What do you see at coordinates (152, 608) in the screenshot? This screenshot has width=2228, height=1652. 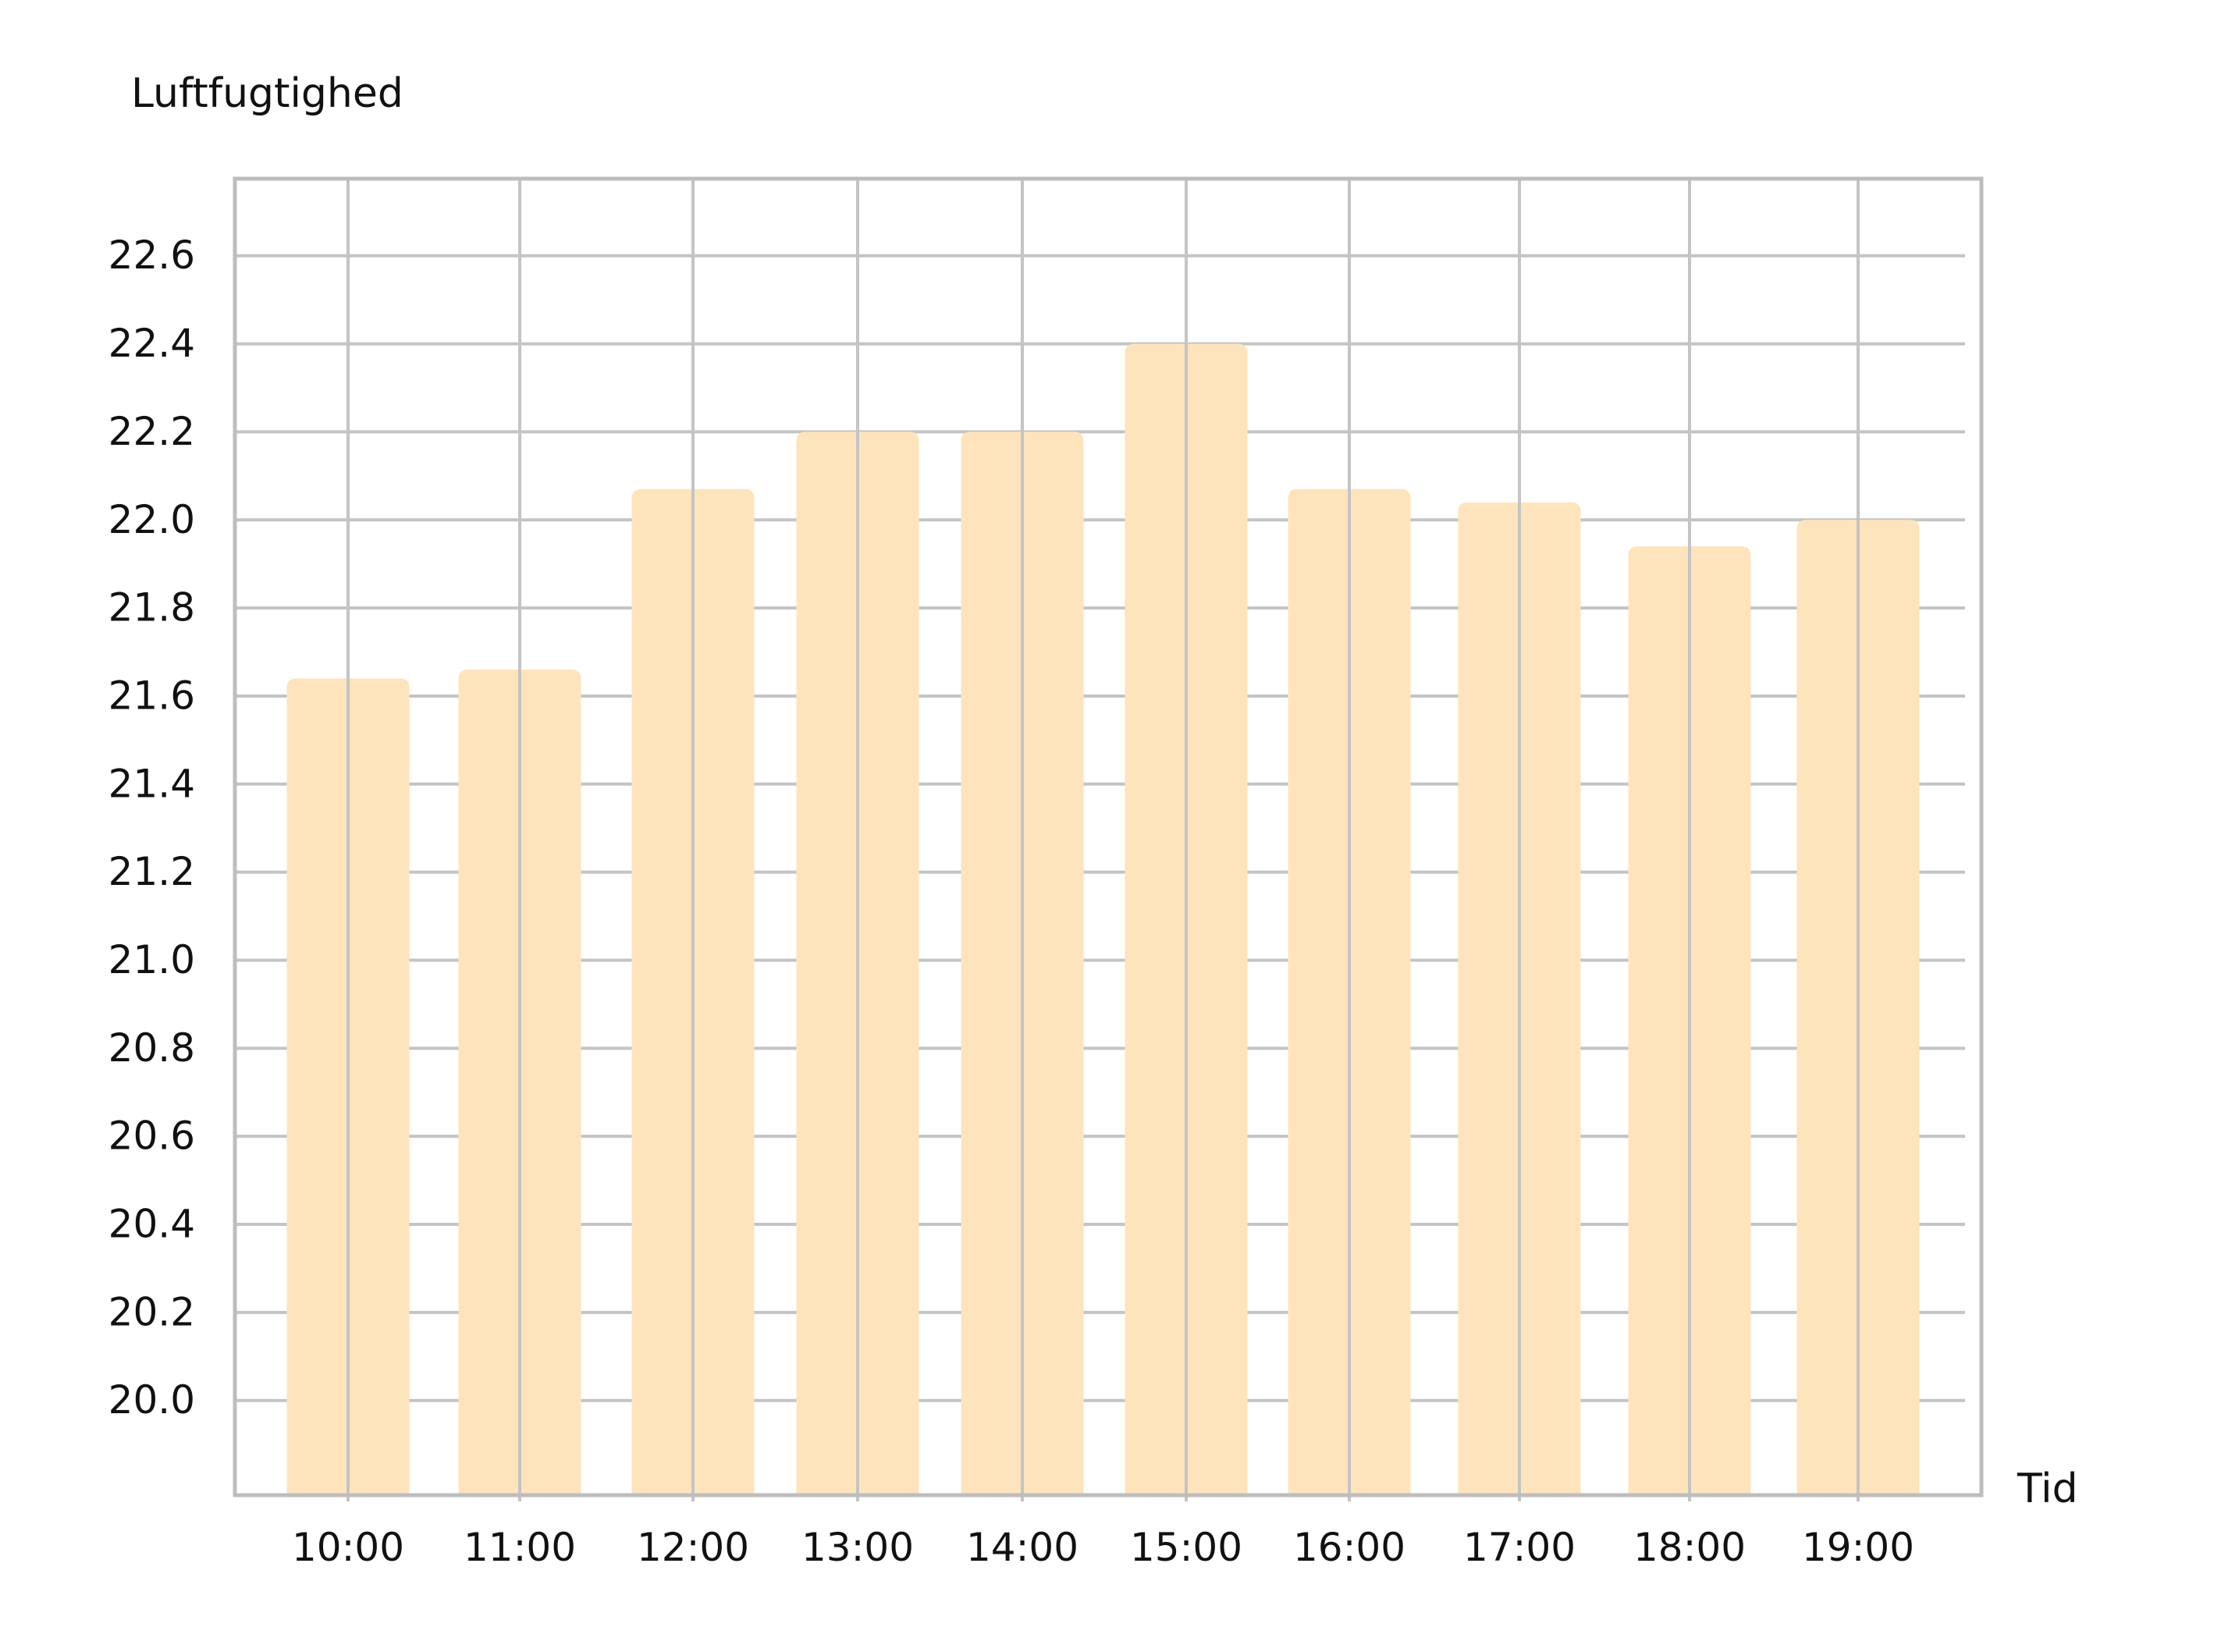 I see `y-tick-label: 21.8` at bounding box center [152, 608].